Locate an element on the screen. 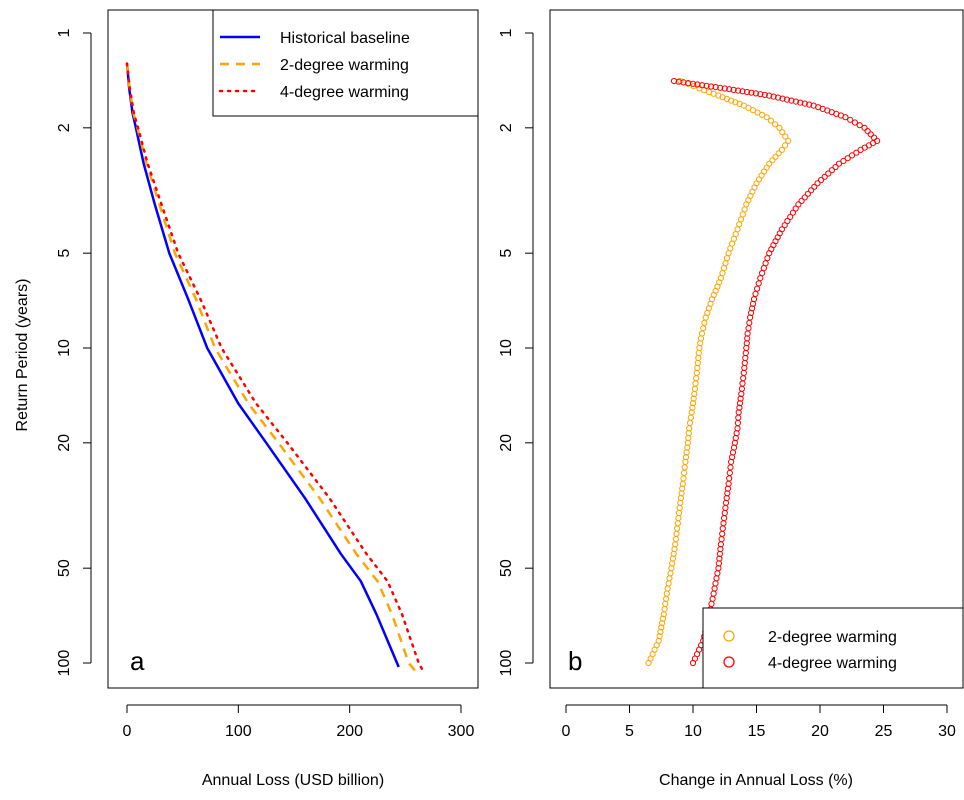 Image resolution: width=964 pixels, height=800 pixels. x-tick-label: 100 is located at coordinates (238, 731).